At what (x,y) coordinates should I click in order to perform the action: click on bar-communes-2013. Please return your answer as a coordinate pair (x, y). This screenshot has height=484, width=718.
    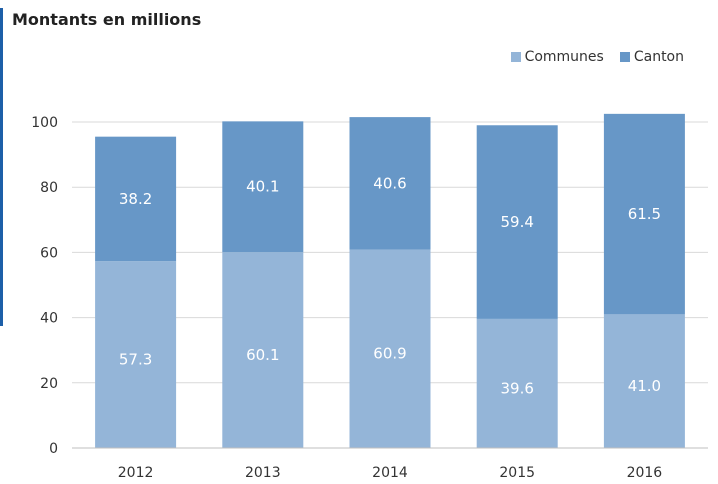
    Looking at the image, I should click on (263, 350).